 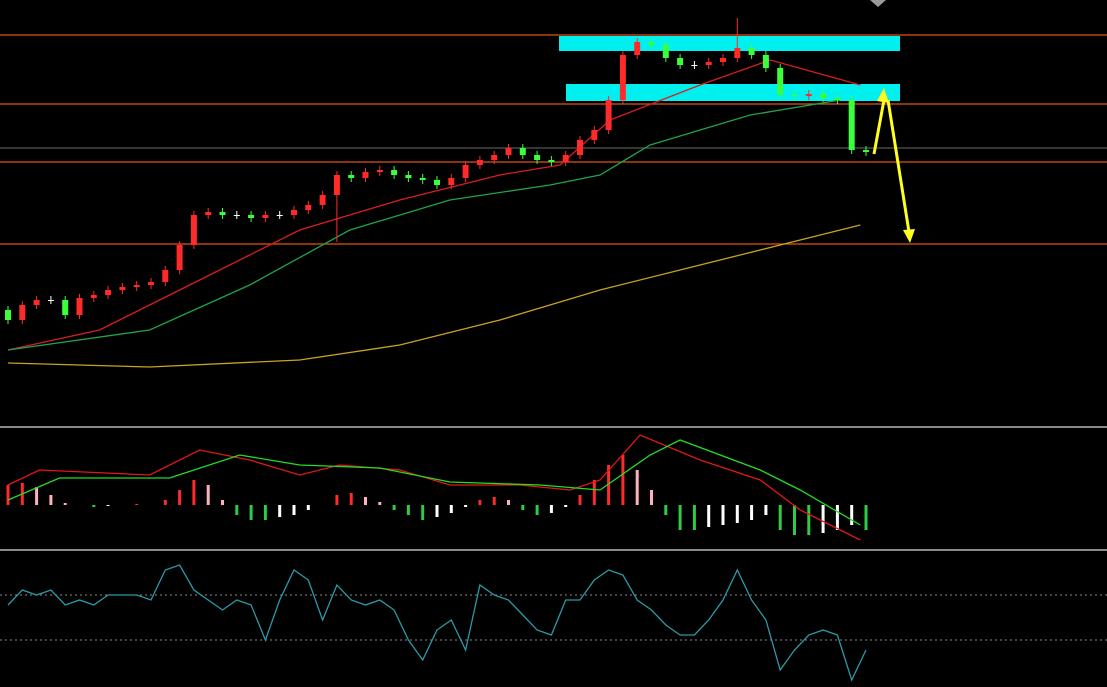 What do you see at coordinates (878, 3) in the screenshot?
I see `marker` at bounding box center [878, 3].